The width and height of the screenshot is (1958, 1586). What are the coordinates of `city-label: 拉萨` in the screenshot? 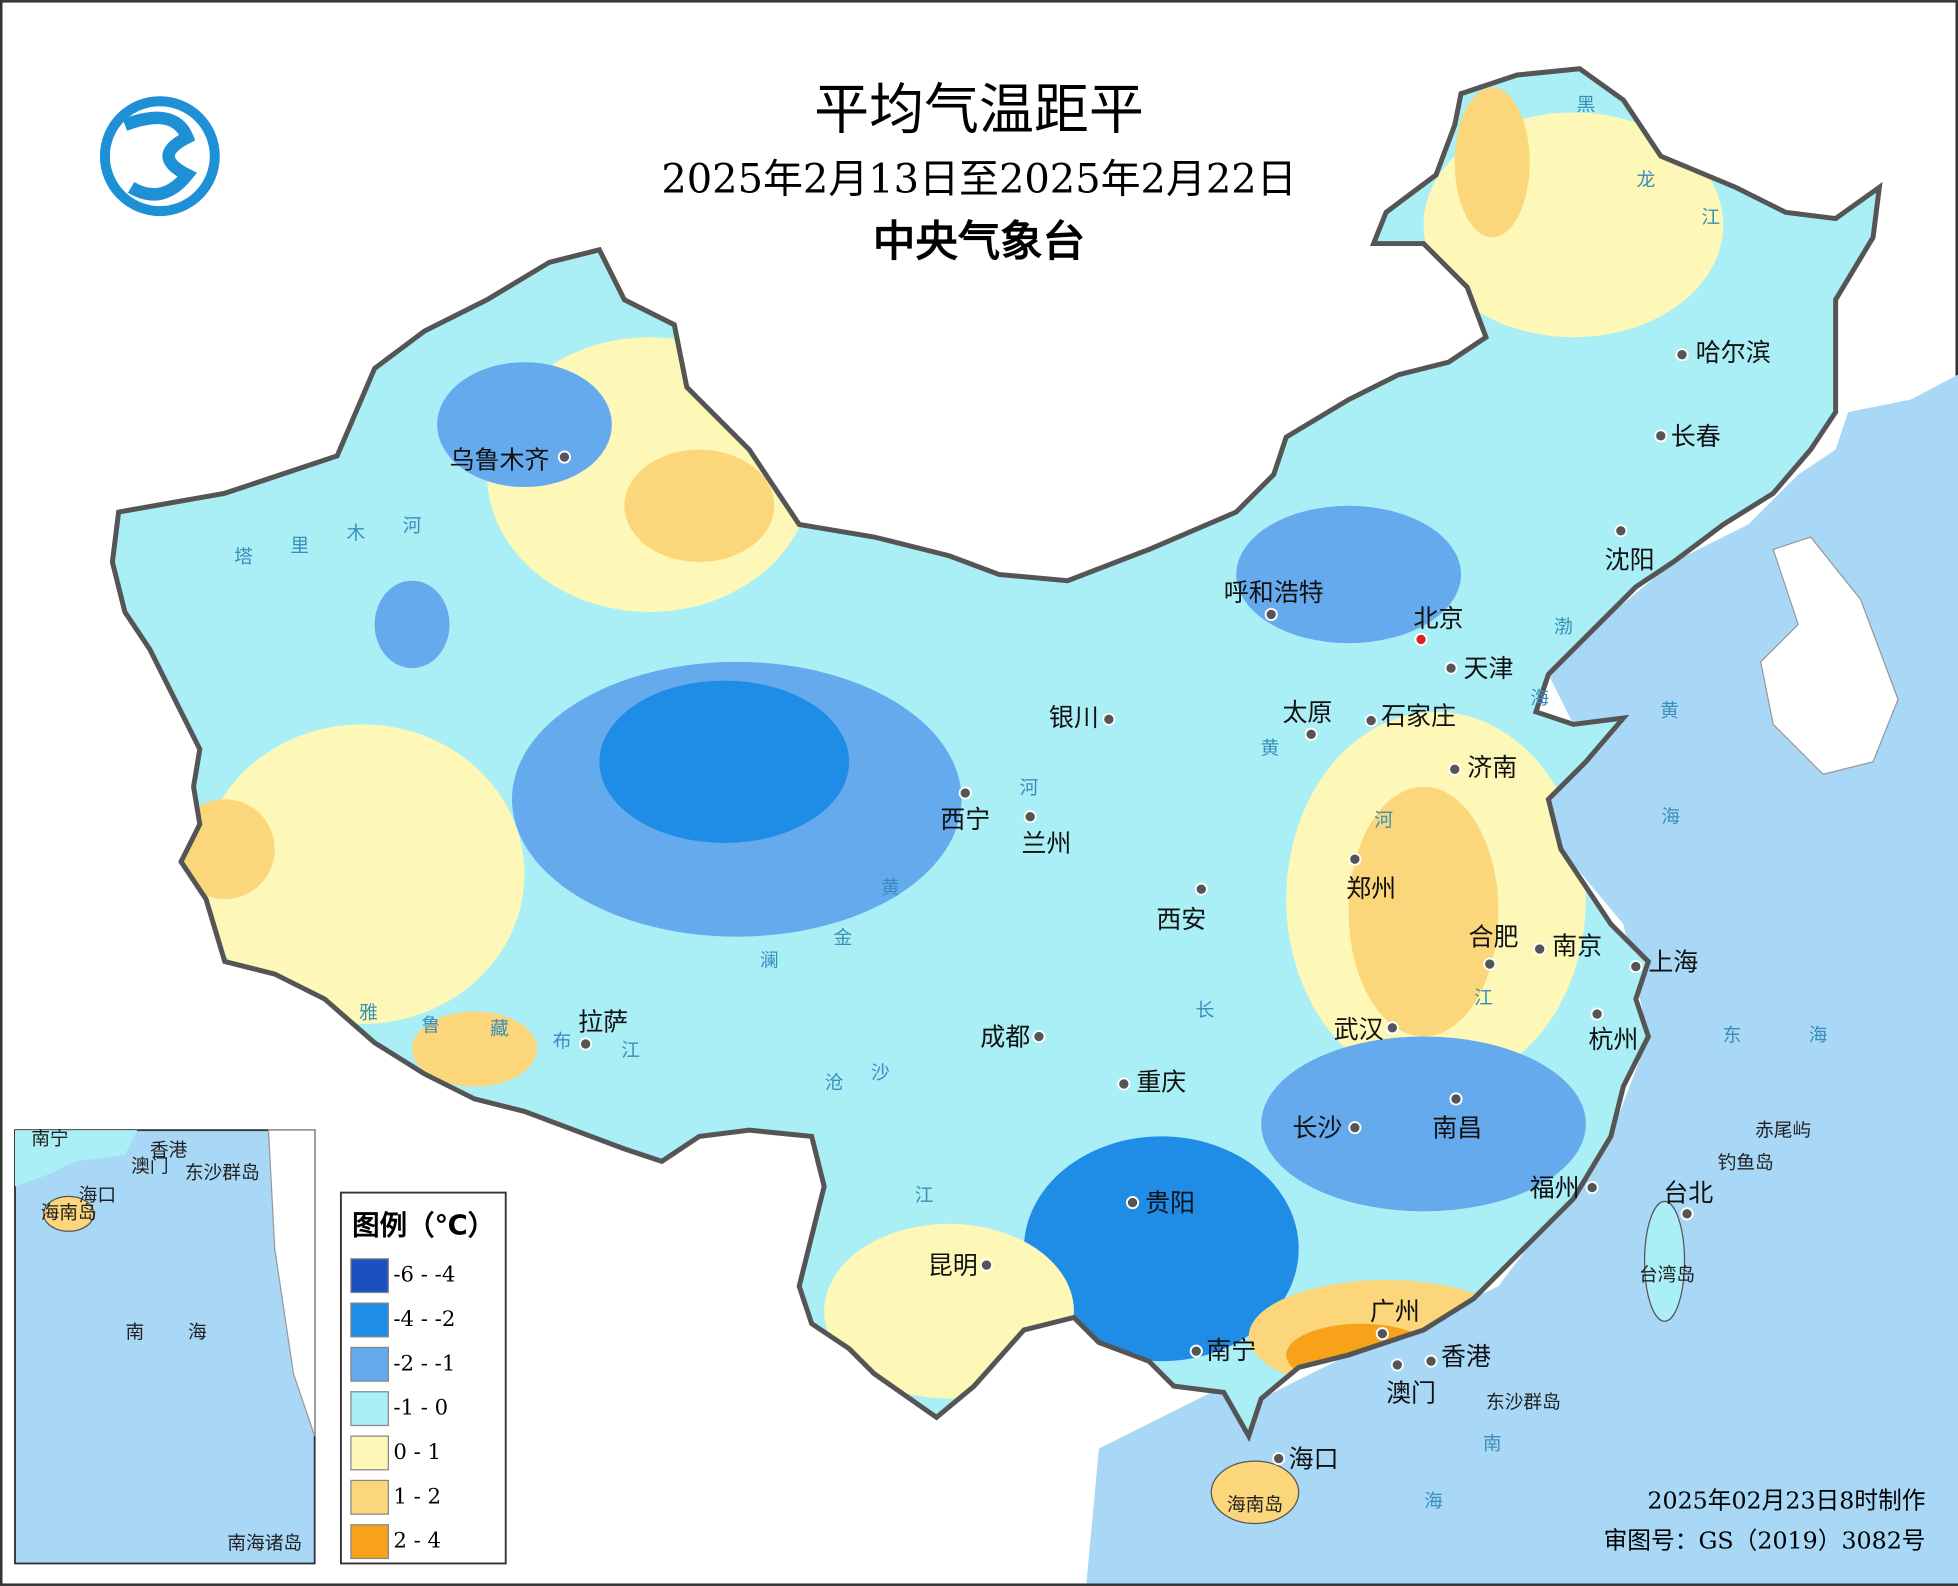 It's located at (603, 1022).